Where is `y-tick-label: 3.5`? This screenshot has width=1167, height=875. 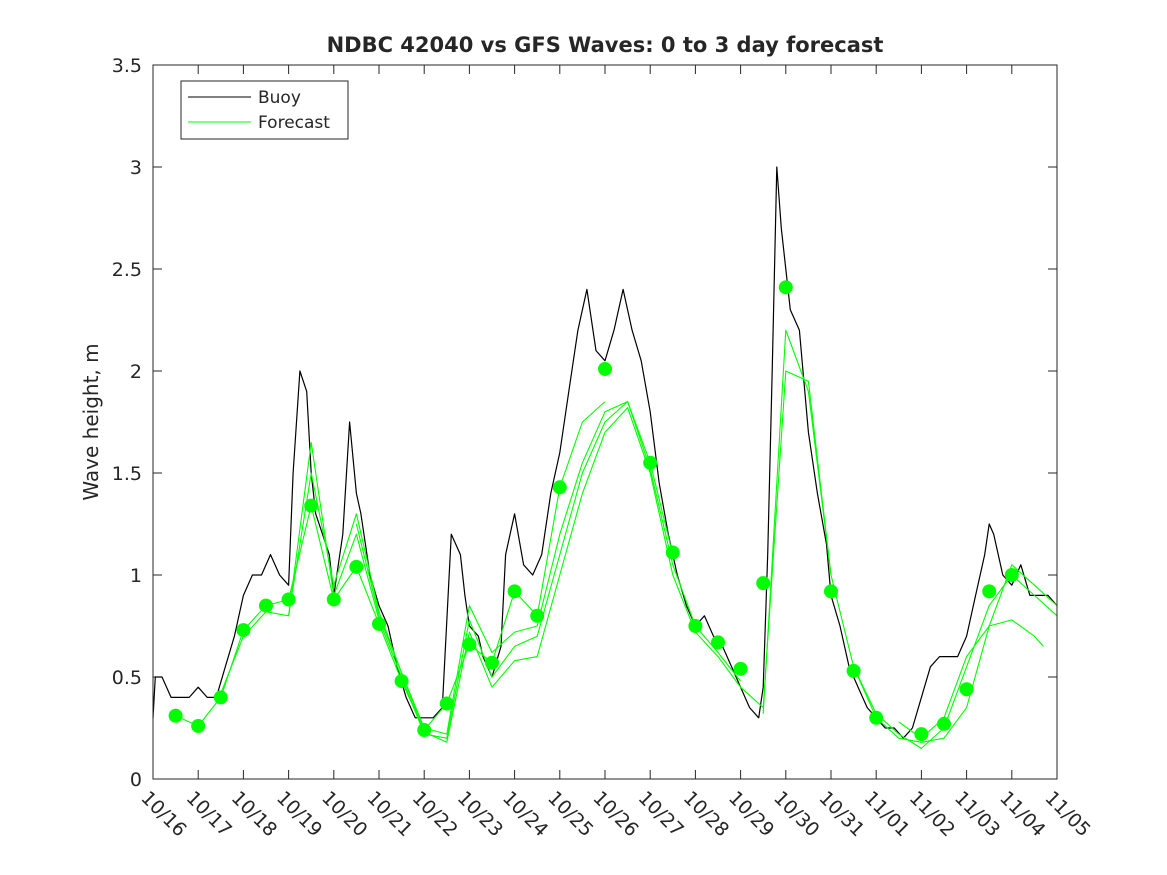 y-tick-label: 3.5 is located at coordinates (127, 66).